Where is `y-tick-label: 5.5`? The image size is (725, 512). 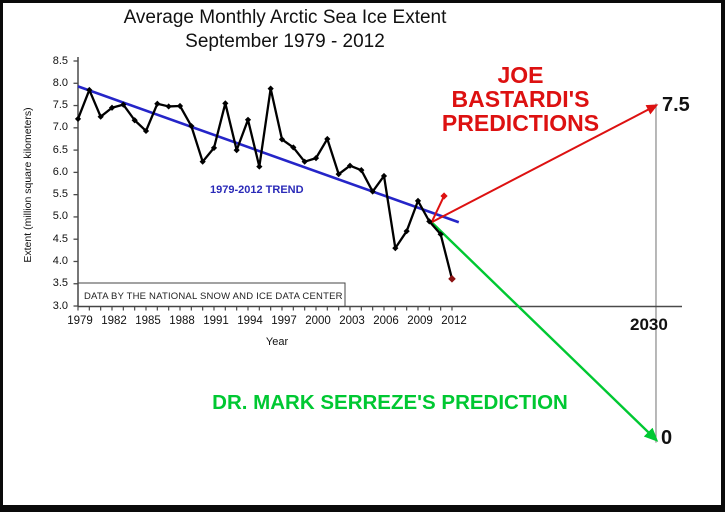
y-tick-label: 5.5 is located at coordinates (60, 194).